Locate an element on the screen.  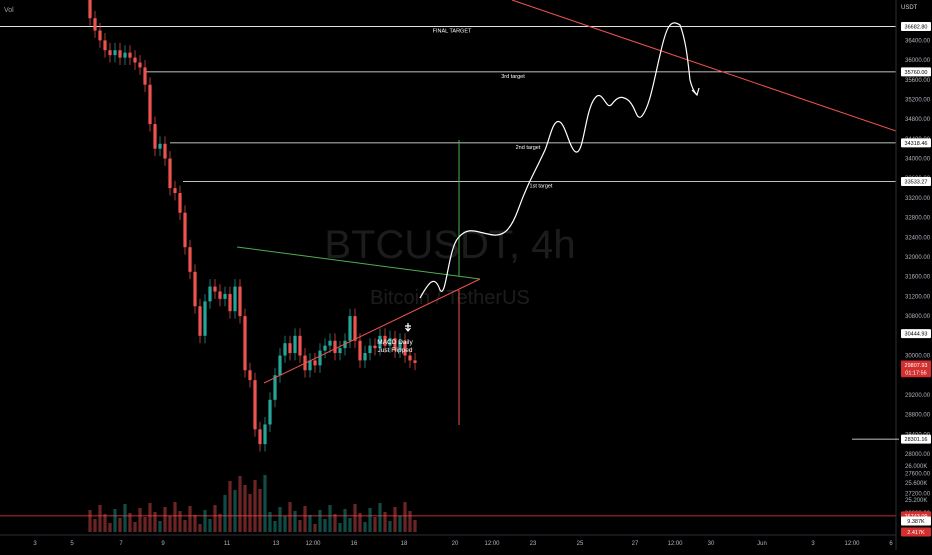
time-tick-label: 16 is located at coordinates (354, 544).